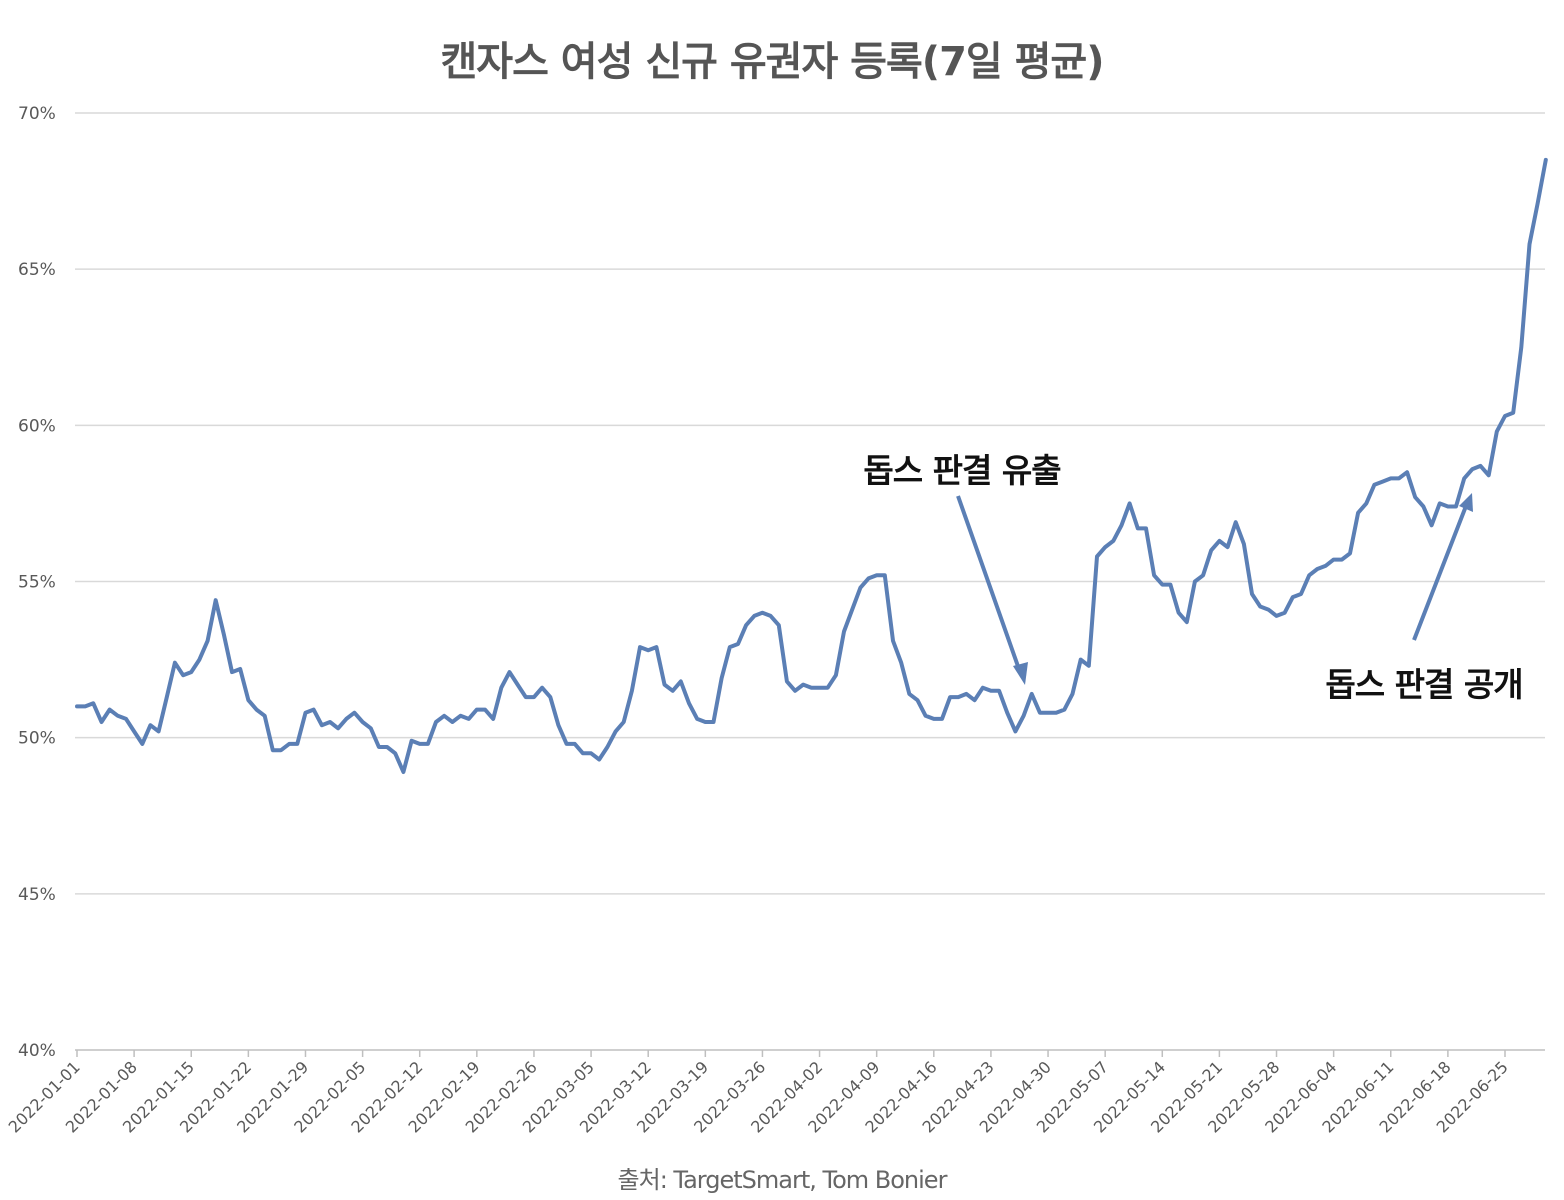 Image resolution: width=1564 pixels, height=1200 pixels. I want to click on y-axis: 40% 45% 50% 55% 60% 65% 70%, so click(37, 582).